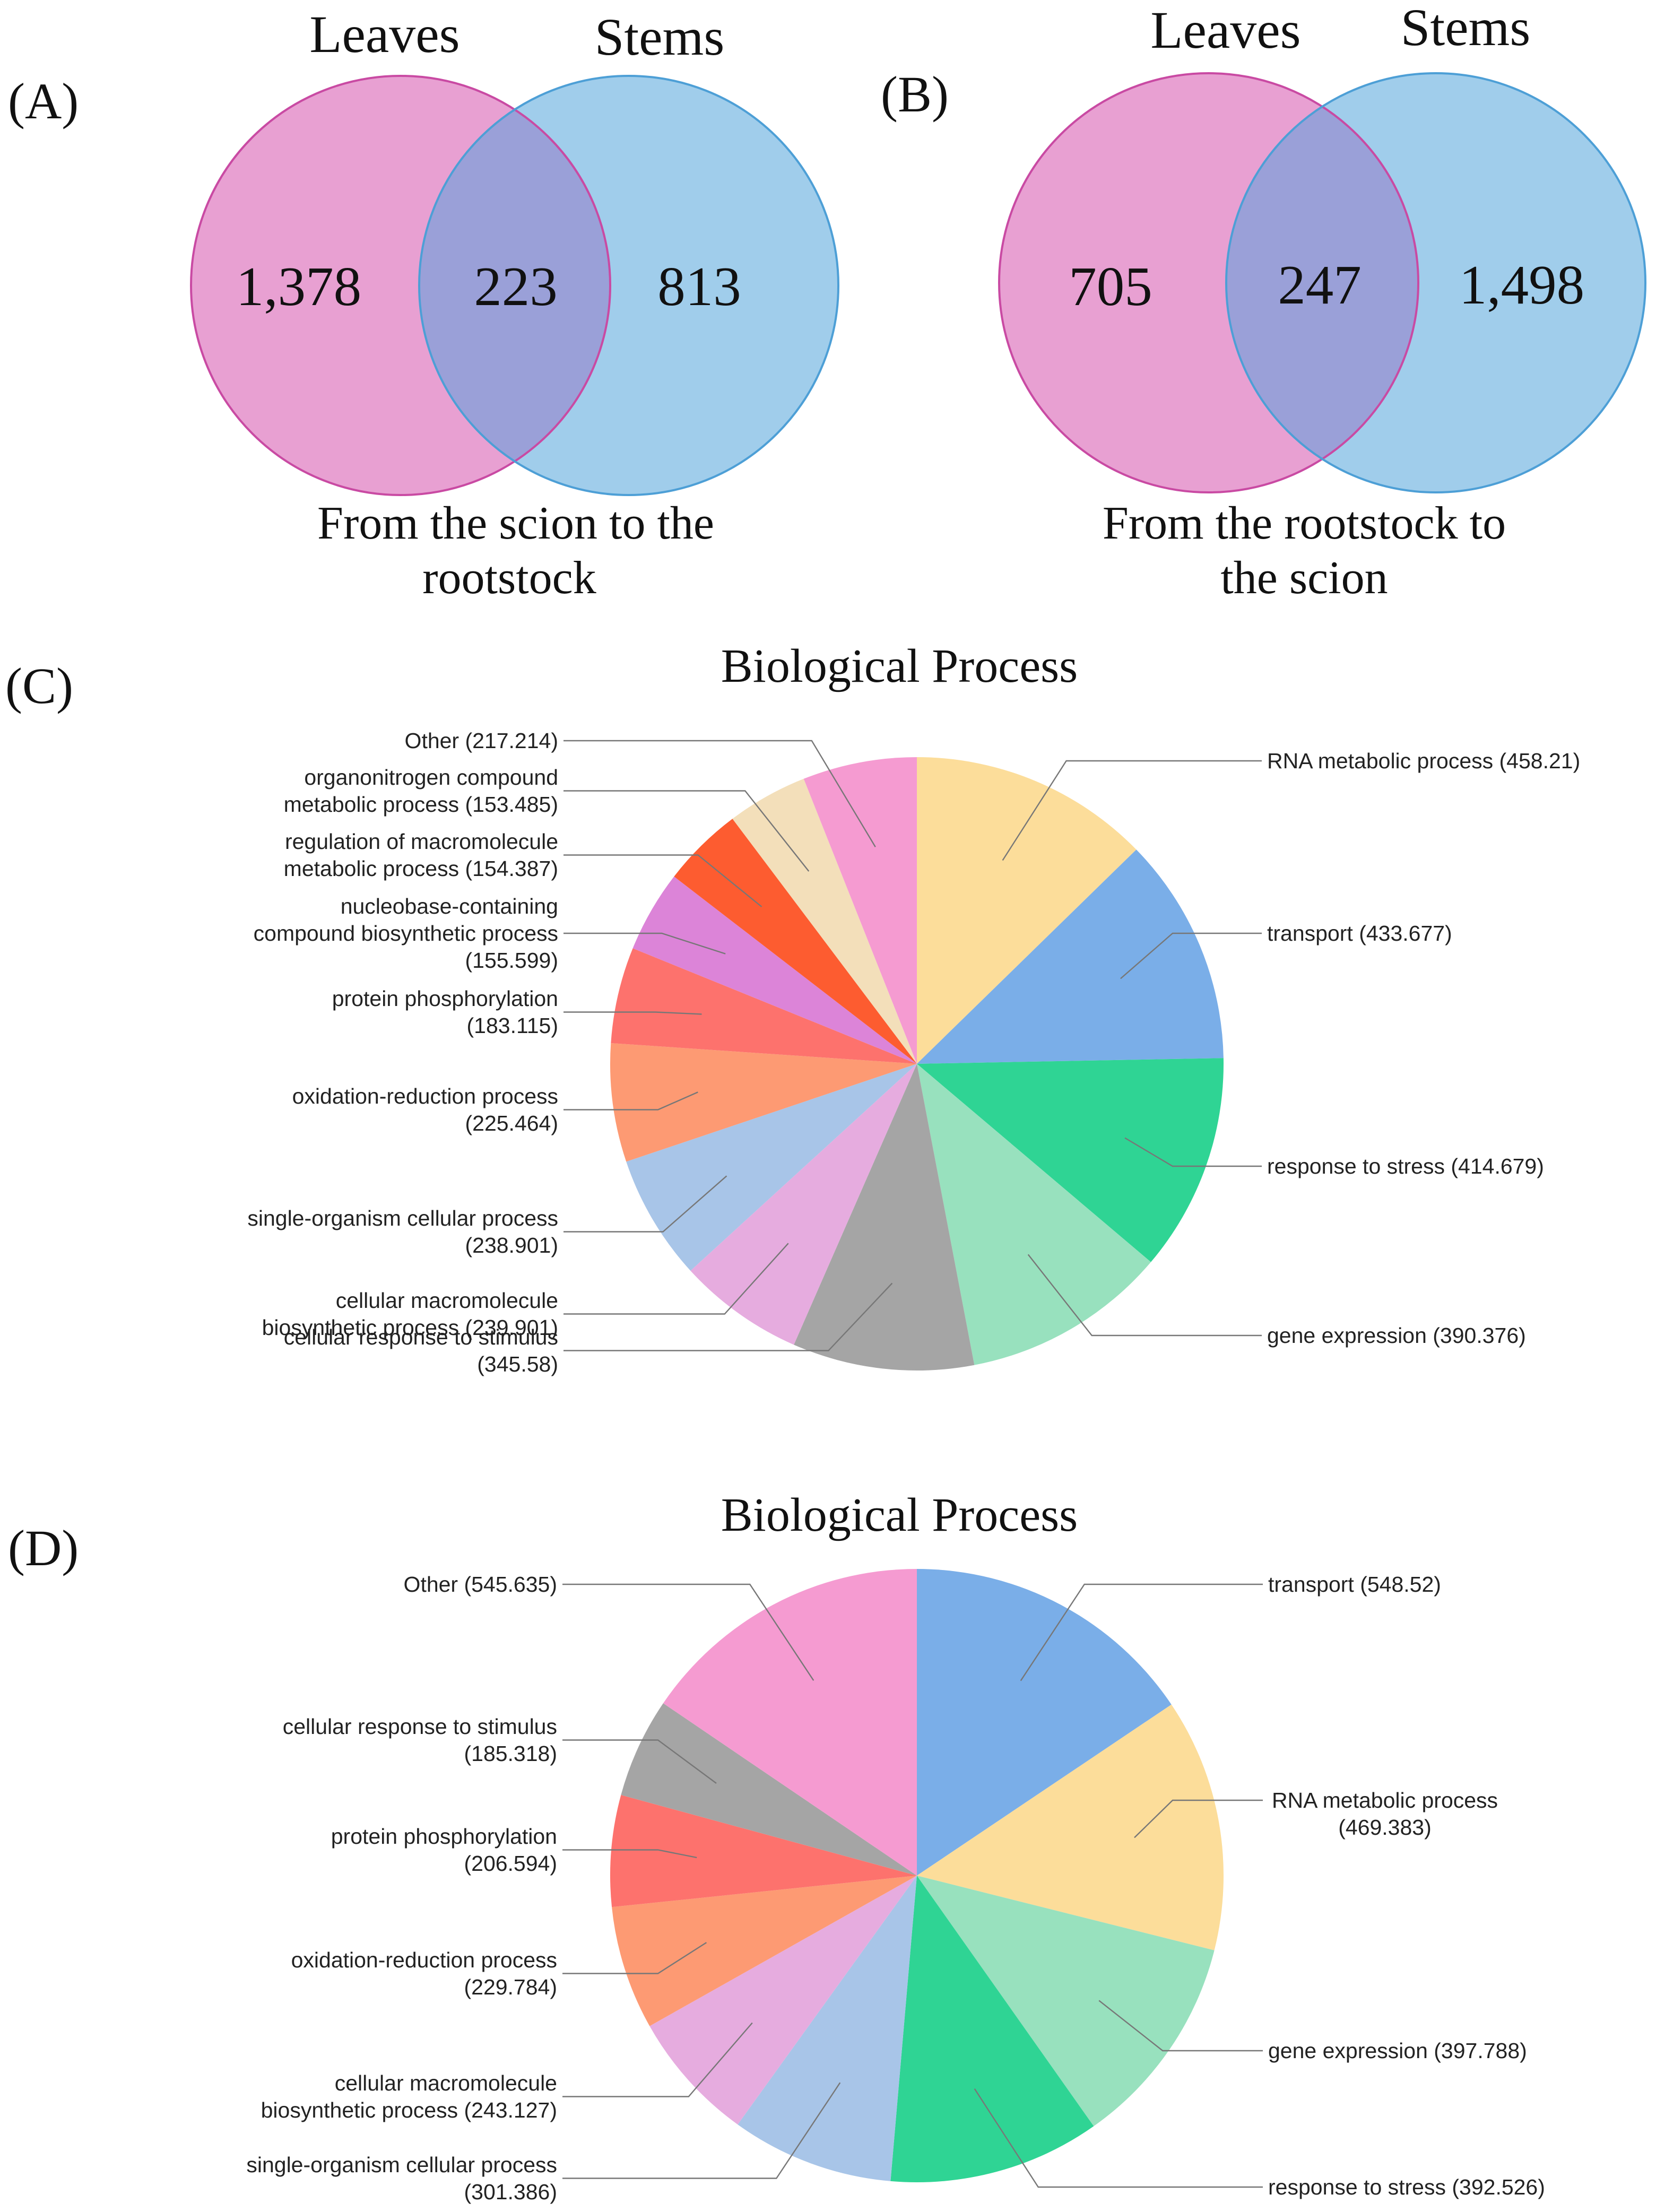 The width and height of the screenshot is (1656, 2212). Describe the element at coordinates (632, 1013) in the screenshot. I see `pie-c-leader-protein-phosphorylation` at that location.